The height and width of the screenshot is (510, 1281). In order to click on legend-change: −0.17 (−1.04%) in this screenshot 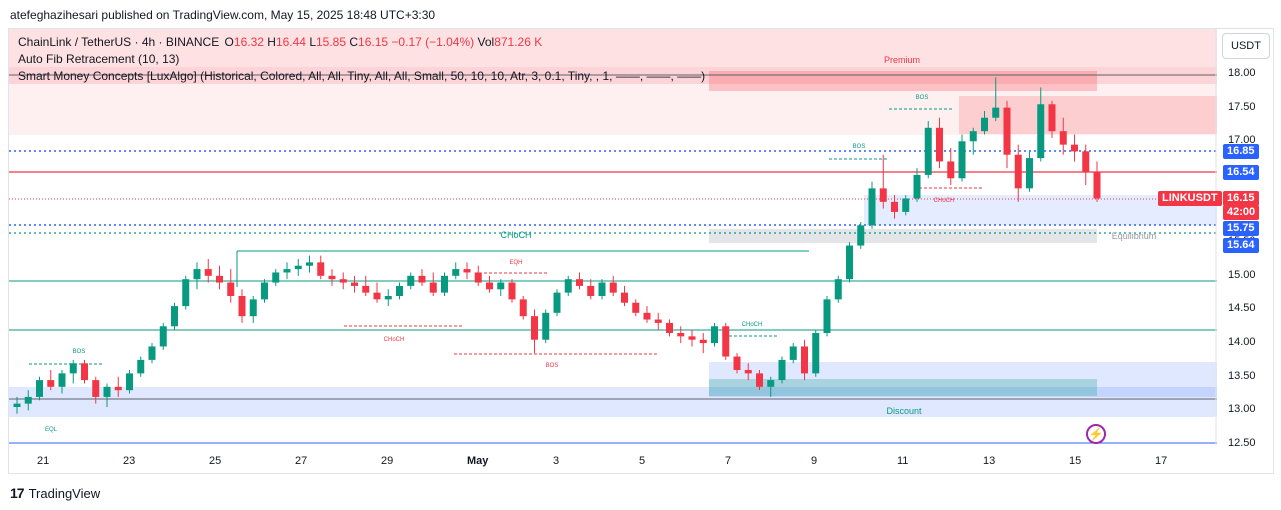, I will do `click(433, 42)`.